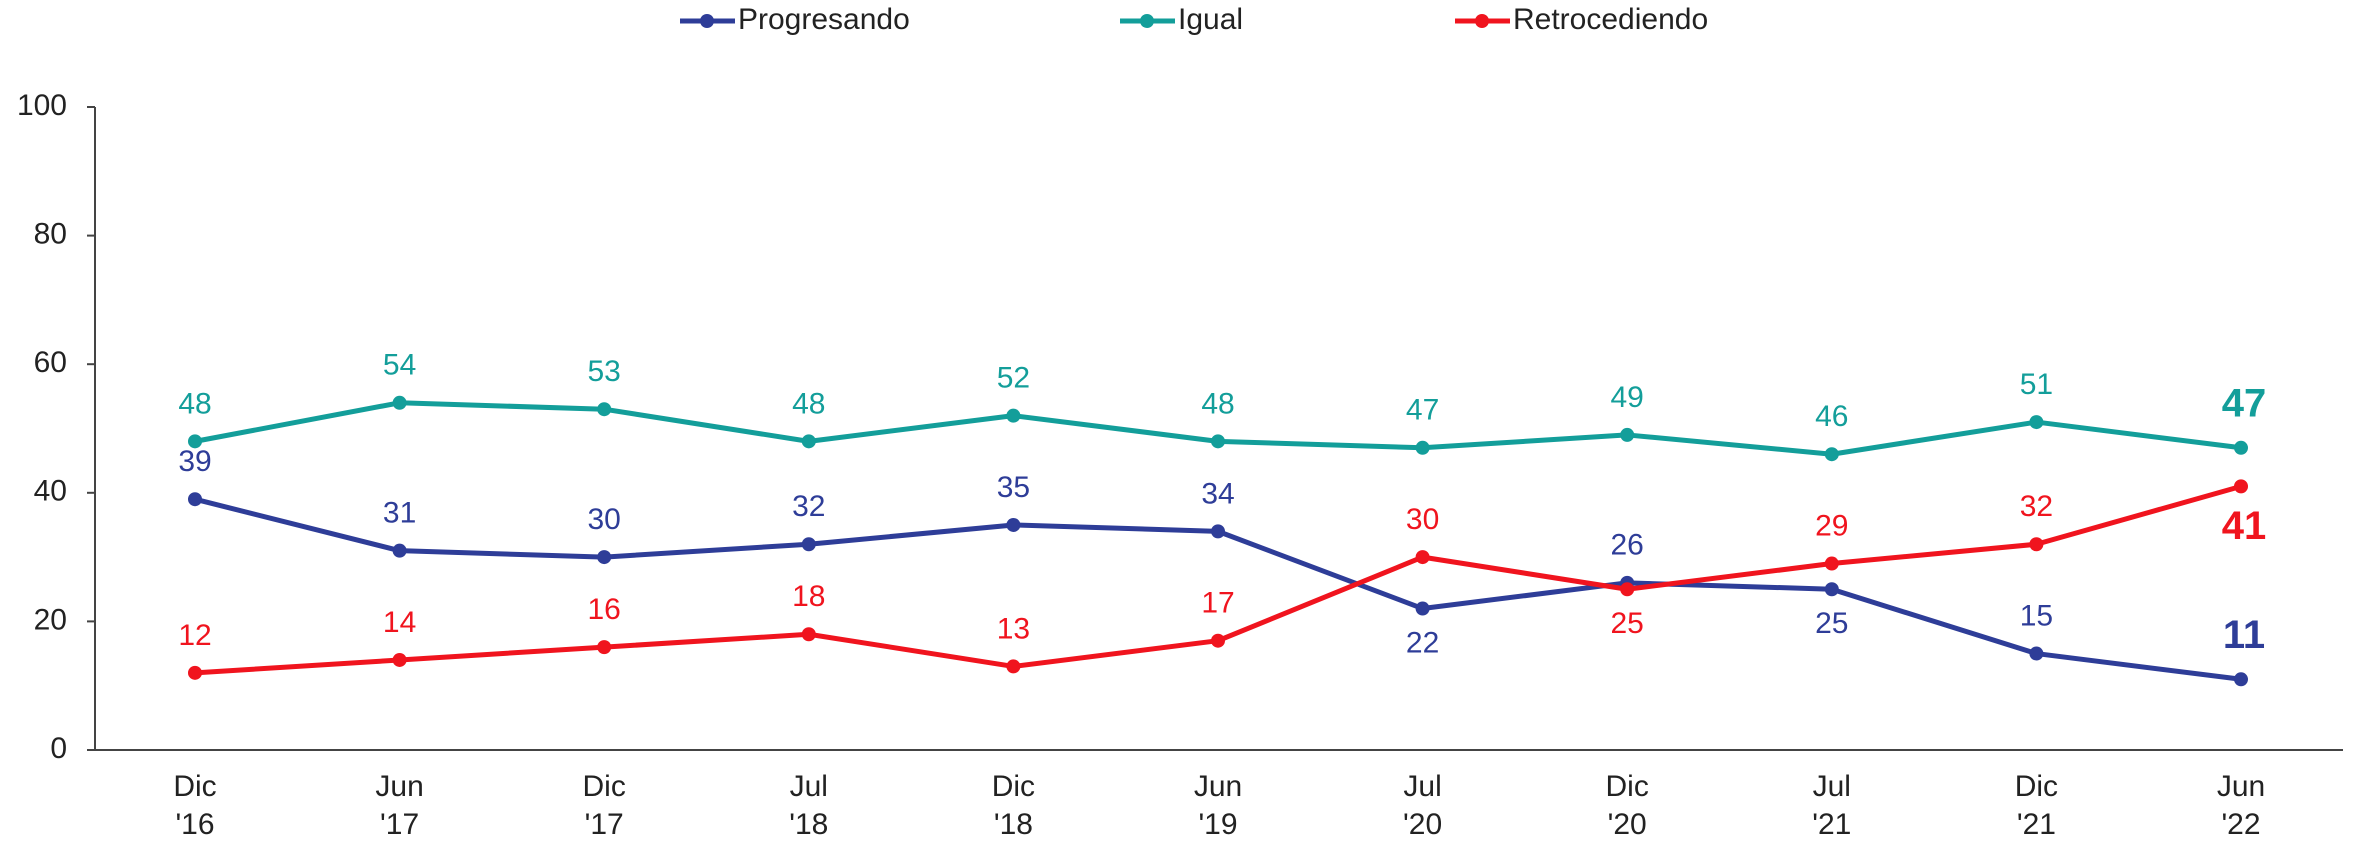 Image resolution: width=2353 pixels, height=841 pixels. I want to click on x-tick-label: Dic '20, so click(1627, 805).